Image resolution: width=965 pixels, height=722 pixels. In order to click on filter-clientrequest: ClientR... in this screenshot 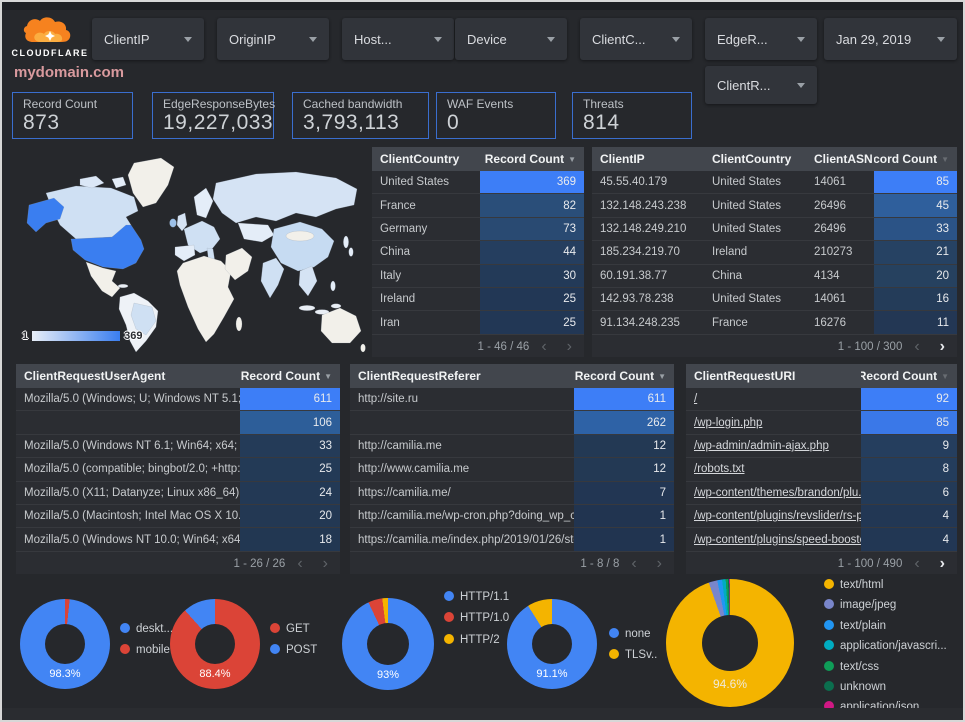, I will do `click(761, 85)`.